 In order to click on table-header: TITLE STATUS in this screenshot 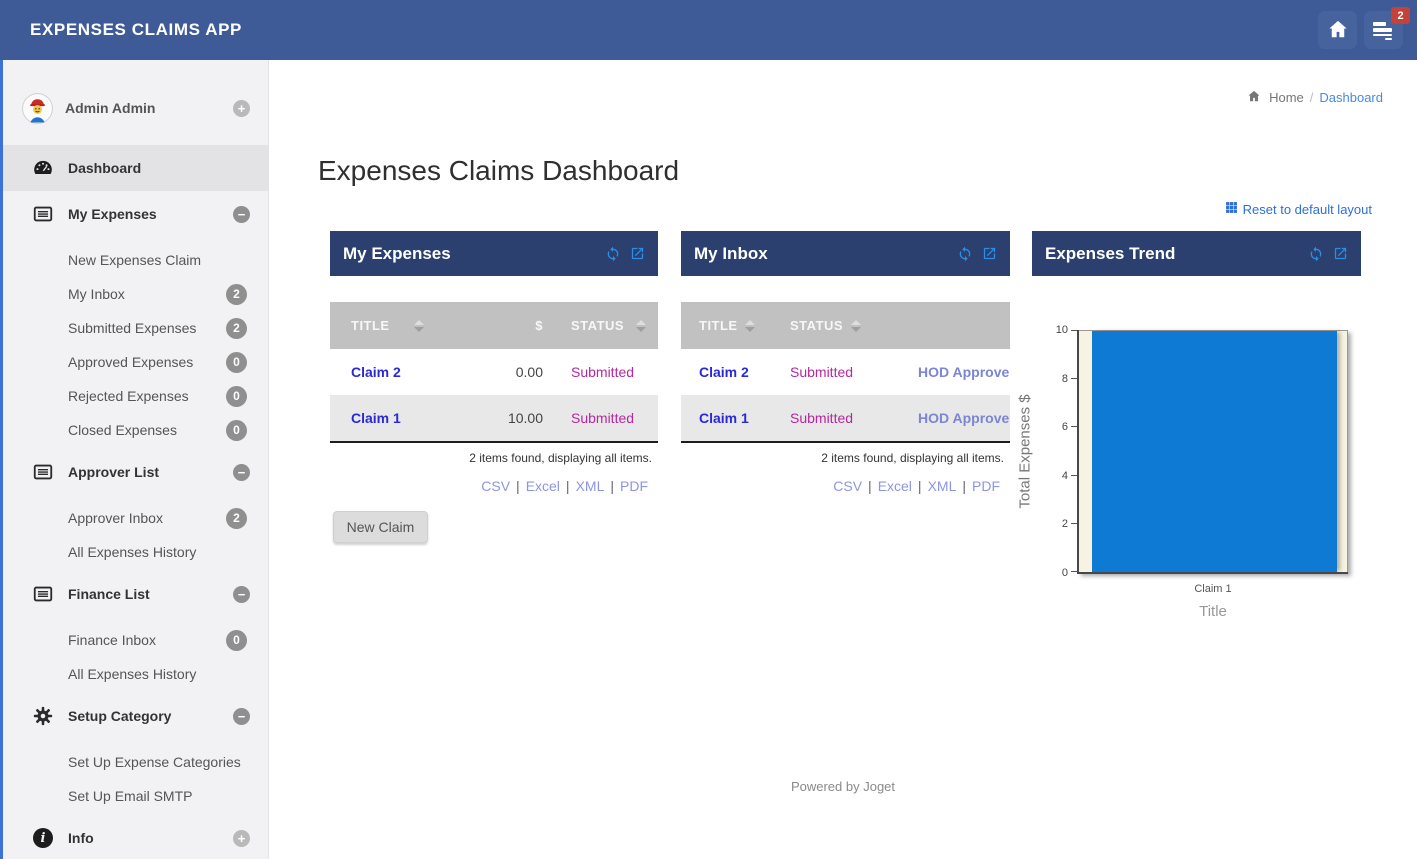, I will do `click(845, 325)`.